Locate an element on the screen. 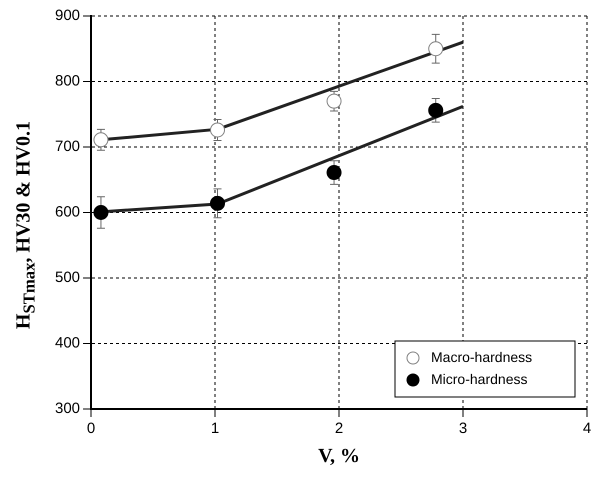  x-tick-label: 3 is located at coordinates (463, 429).